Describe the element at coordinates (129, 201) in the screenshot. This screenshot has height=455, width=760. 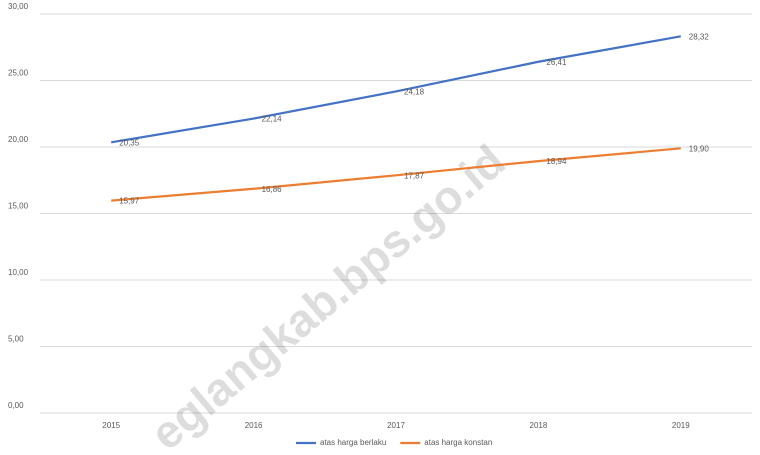
I see `data-label: 15,97` at that location.